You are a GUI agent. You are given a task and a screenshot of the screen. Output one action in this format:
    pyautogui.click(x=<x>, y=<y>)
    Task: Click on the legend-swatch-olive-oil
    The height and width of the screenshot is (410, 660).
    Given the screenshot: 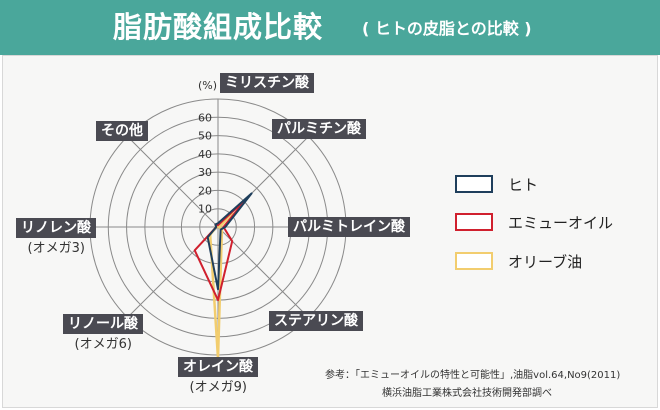 What is the action you would take?
    pyautogui.click(x=474, y=261)
    